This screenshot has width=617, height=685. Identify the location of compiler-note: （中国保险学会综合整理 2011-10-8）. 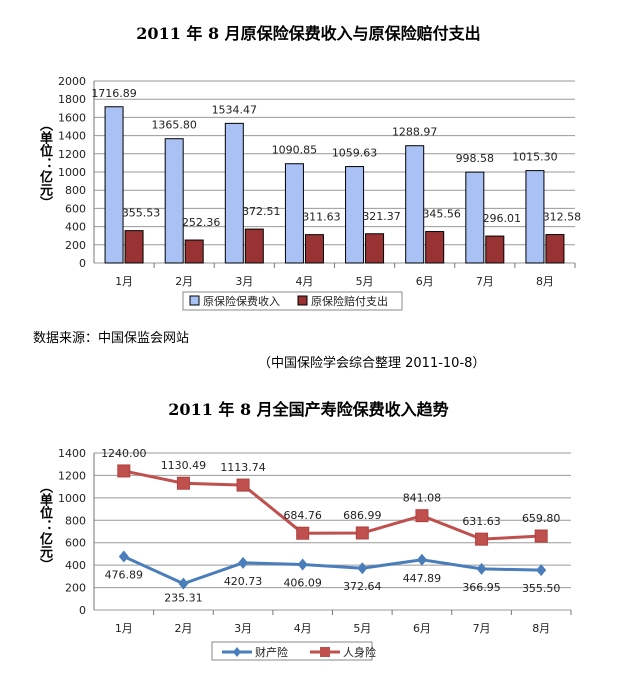
(372, 363).